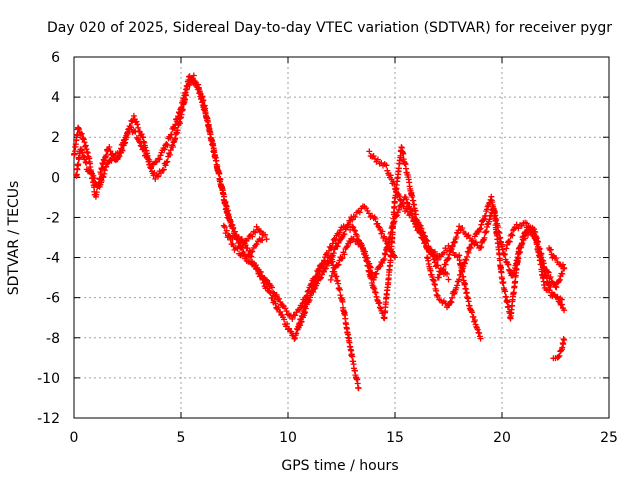  What do you see at coordinates (502, 438) in the screenshot?
I see `x-tick-label: 20` at bounding box center [502, 438].